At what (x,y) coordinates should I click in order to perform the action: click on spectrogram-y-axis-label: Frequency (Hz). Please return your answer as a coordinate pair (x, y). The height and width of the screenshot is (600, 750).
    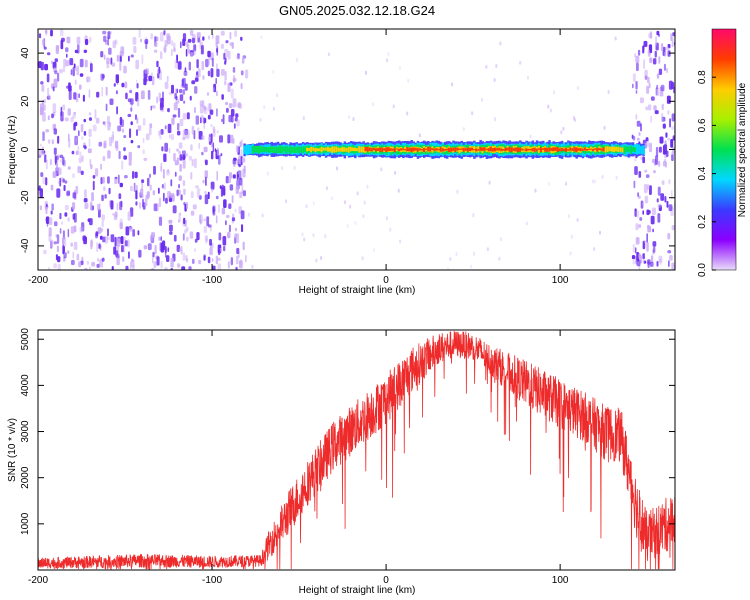
    Looking at the image, I should click on (12, 150).